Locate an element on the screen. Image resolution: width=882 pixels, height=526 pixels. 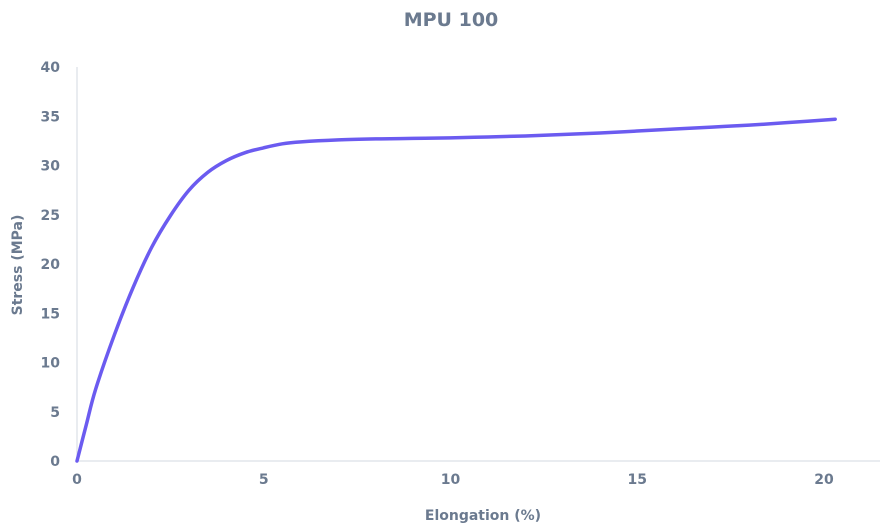
x-tick-label: 10 is located at coordinates (451, 480).